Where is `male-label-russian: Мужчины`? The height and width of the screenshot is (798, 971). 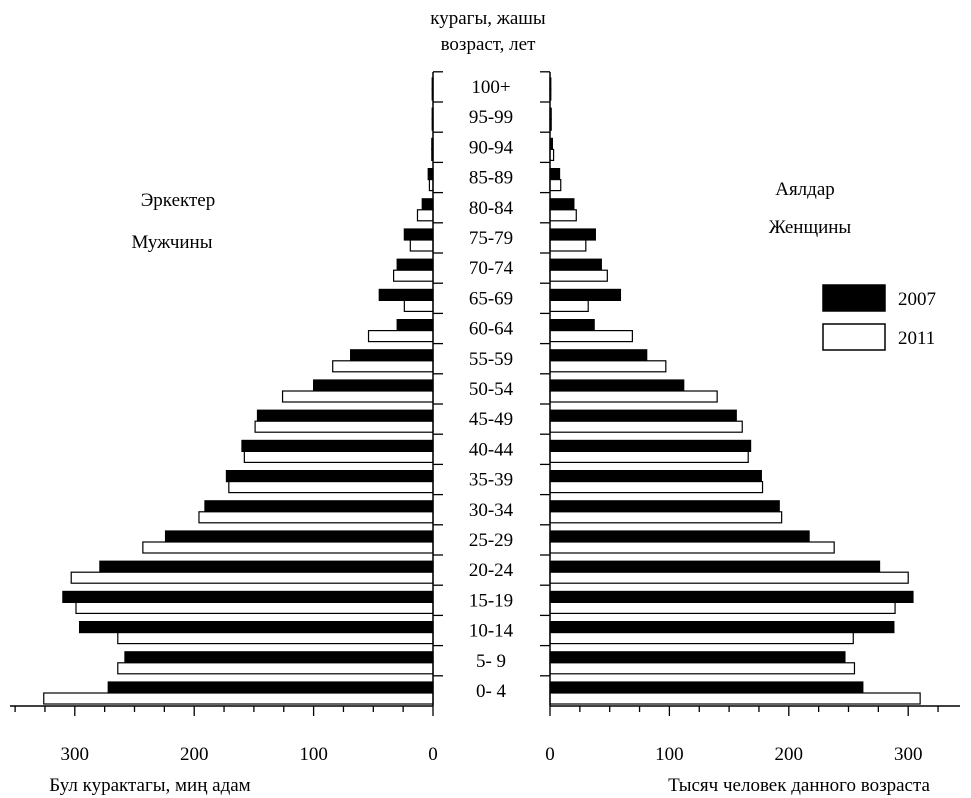
male-label-russian: Мужчины is located at coordinates (172, 242).